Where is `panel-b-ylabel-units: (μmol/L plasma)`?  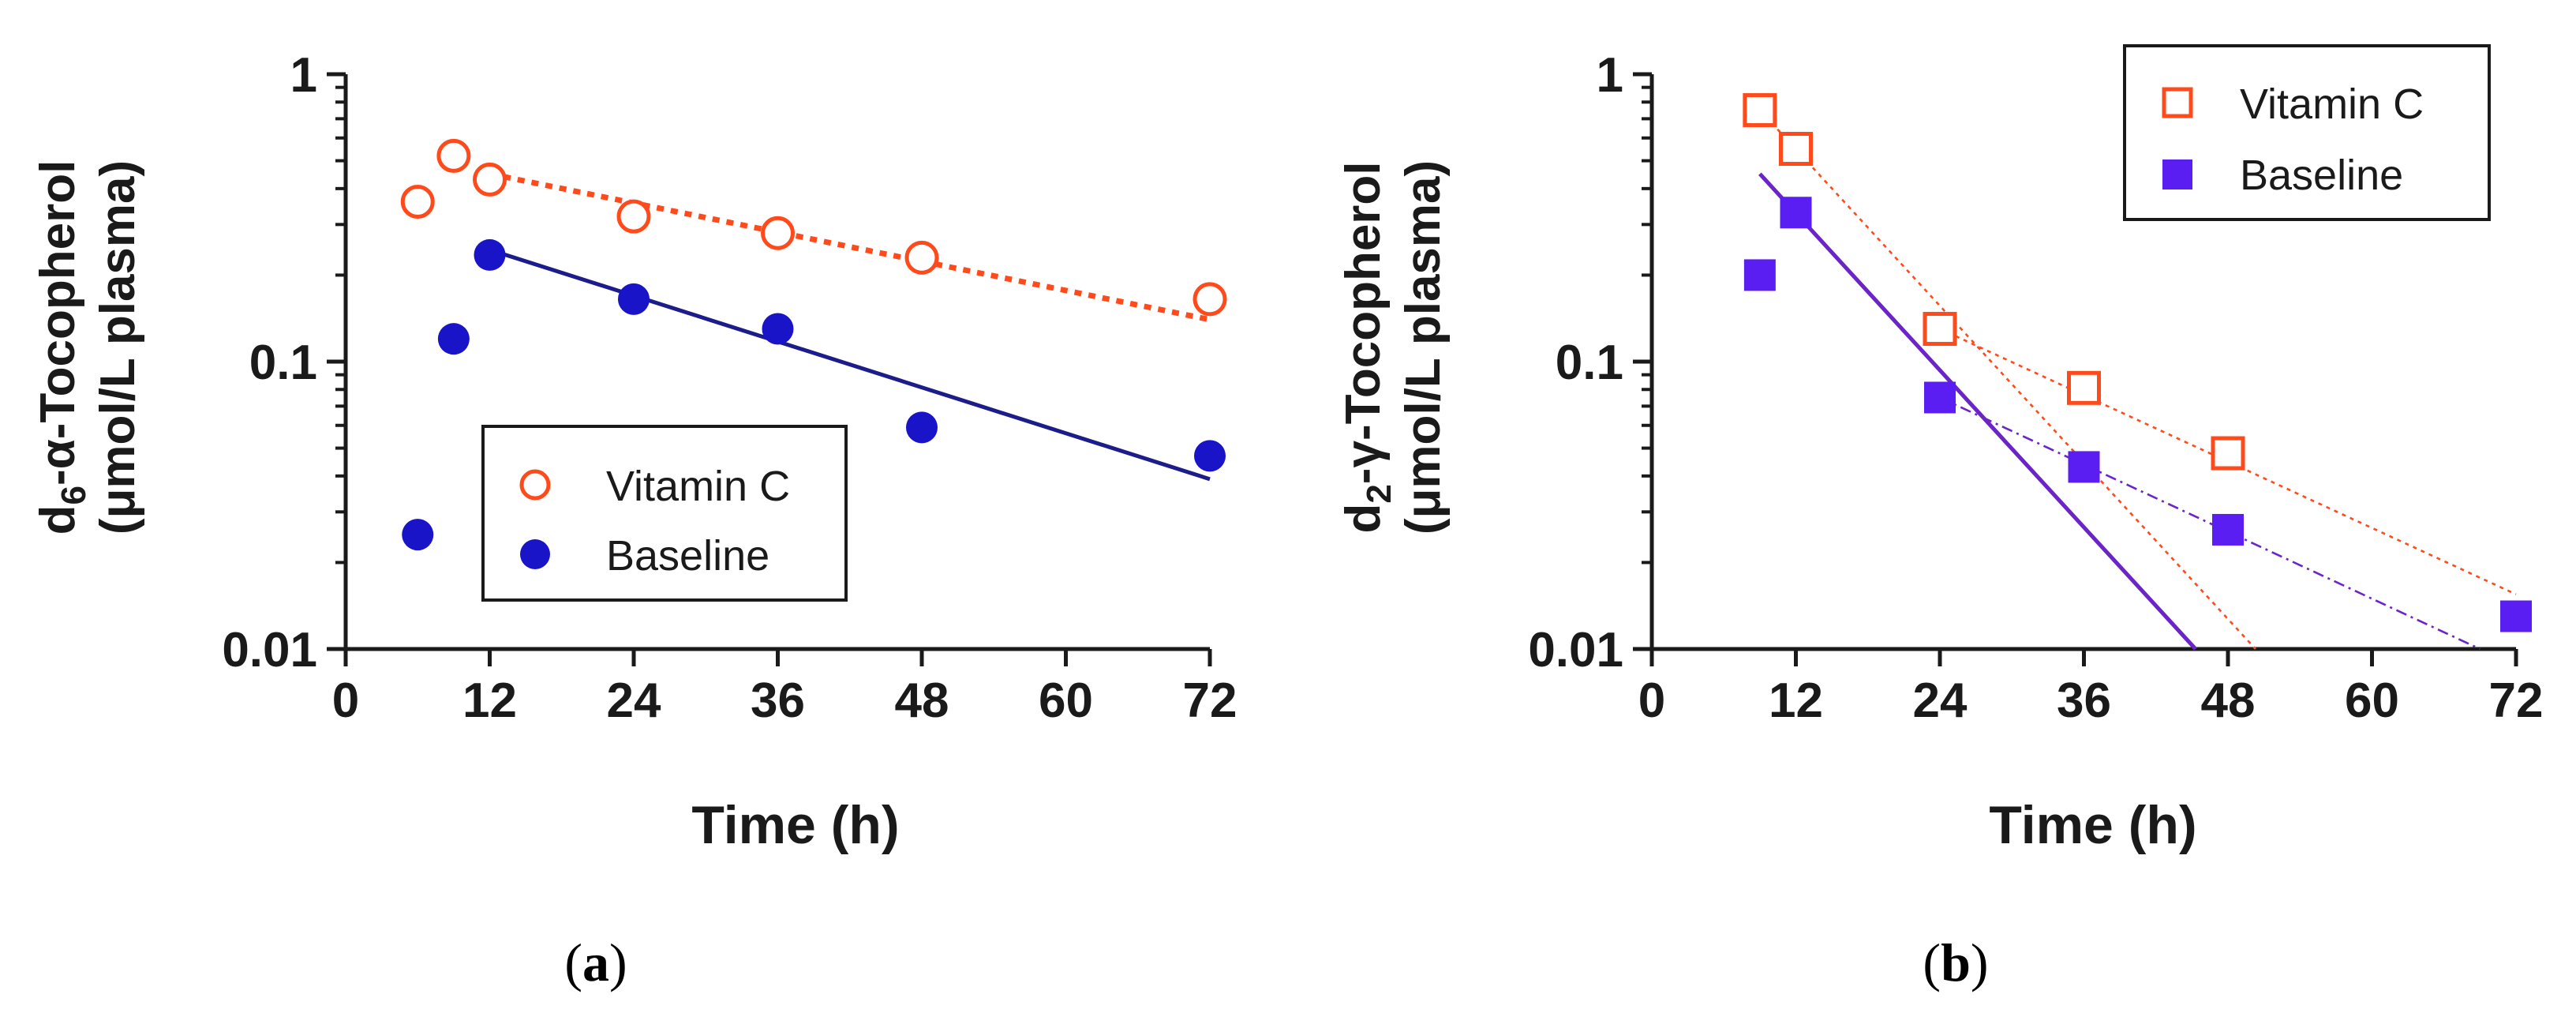 panel-b-ylabel-units: (μmol/L plasma) is located at coordinates (1423, 347).